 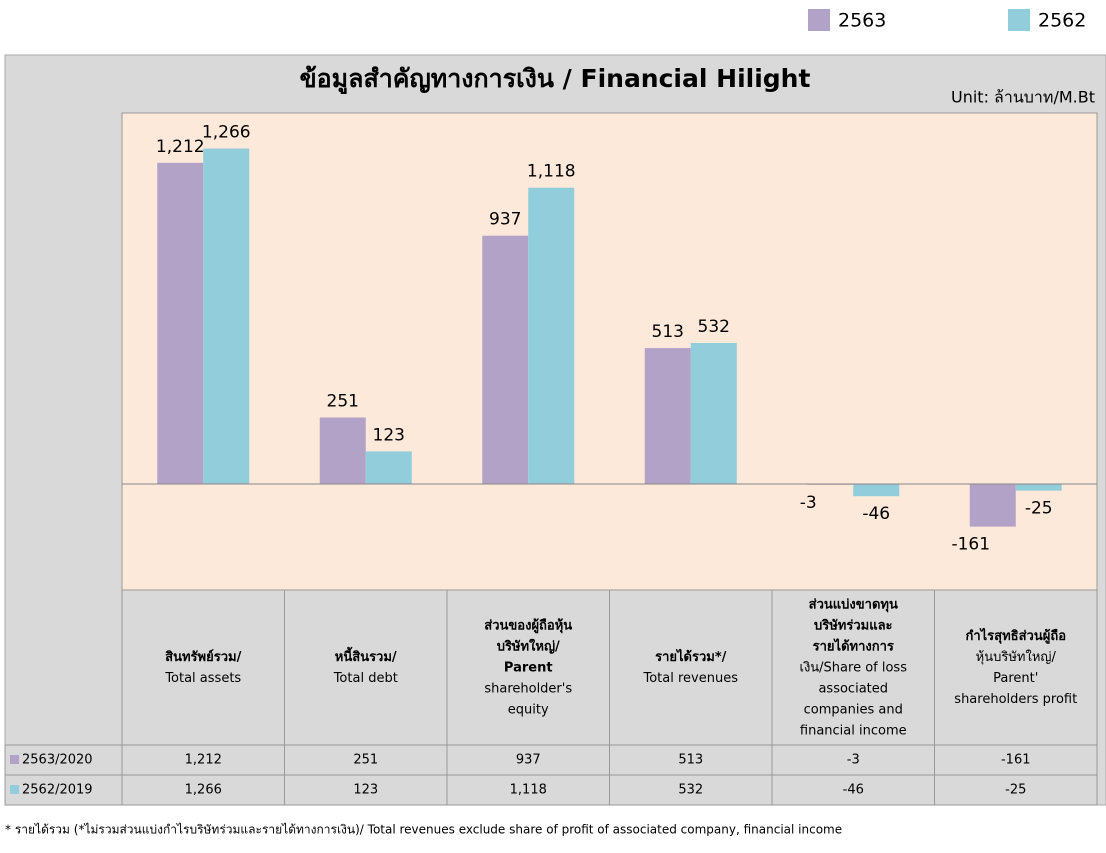 I want to click on table-value: 1,266, so click(x=203, y=790).